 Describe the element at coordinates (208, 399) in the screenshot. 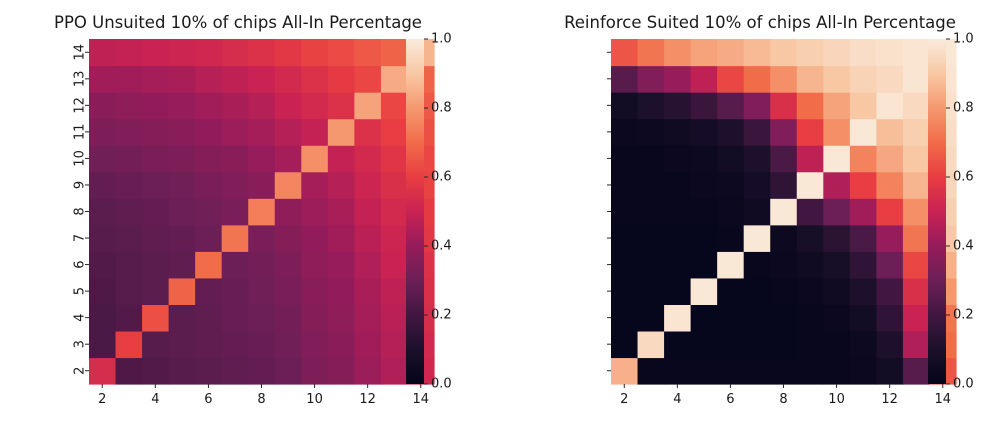

I see `x-tick-label: 6` at that location.